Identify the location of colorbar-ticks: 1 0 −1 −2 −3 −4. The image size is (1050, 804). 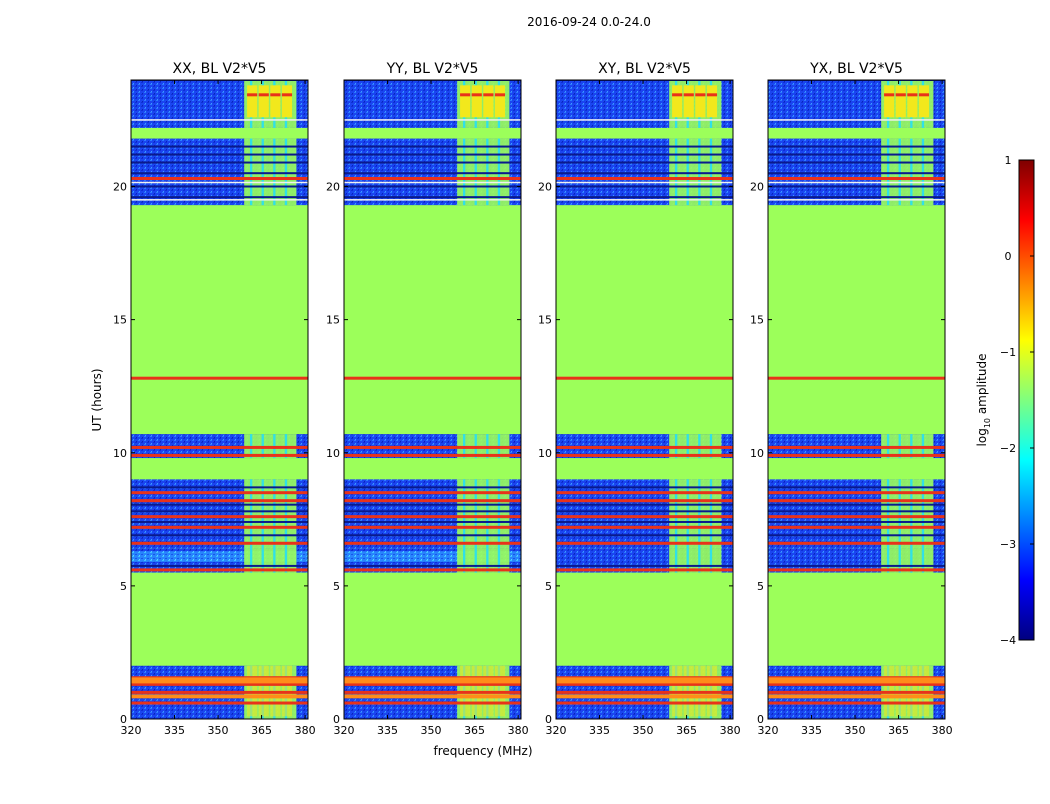
(1017, 400).